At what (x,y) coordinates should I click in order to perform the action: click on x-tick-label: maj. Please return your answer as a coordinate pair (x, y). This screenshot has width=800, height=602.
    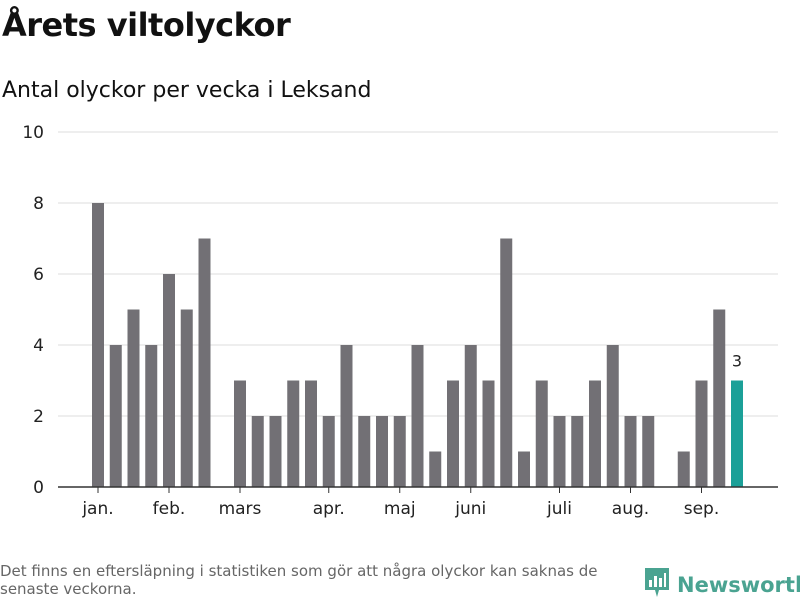
    Looking at the image, I should click on (400, 509).